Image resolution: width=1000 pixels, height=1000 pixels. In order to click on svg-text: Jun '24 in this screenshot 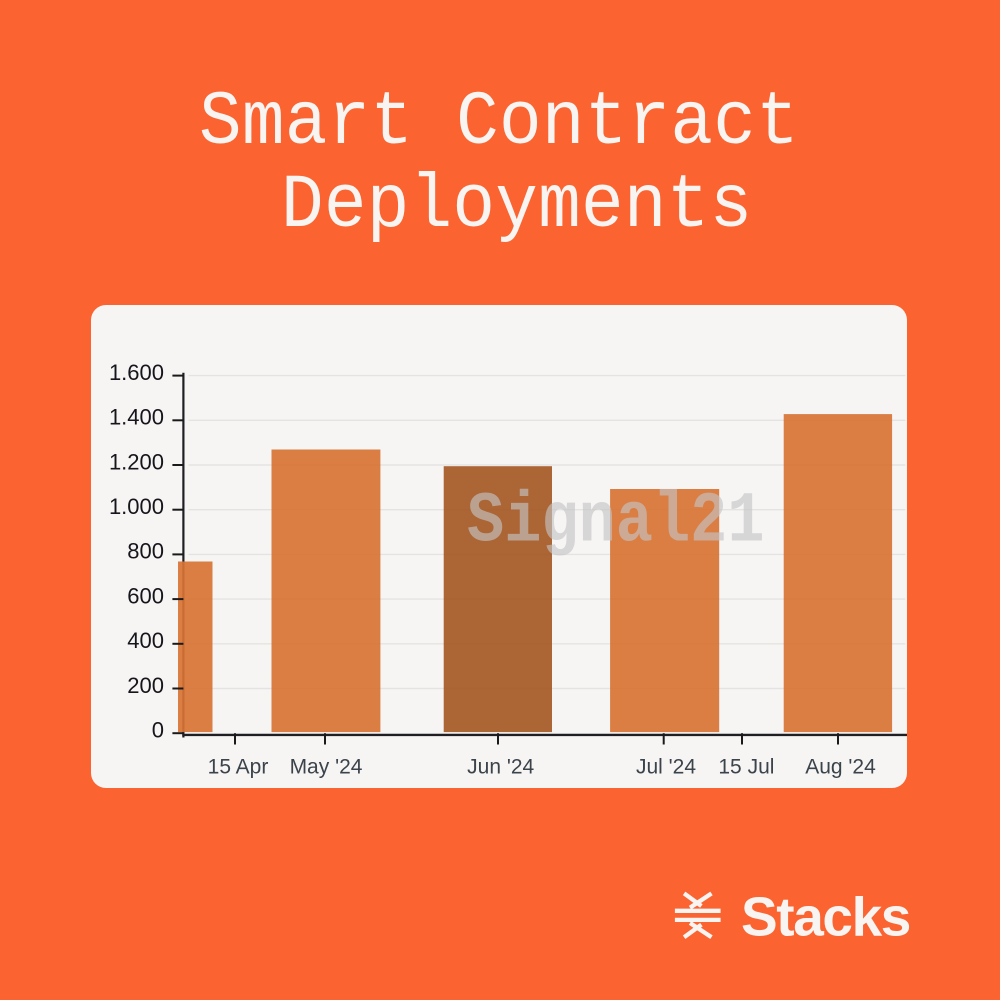, I will do `click(500, 767)`.